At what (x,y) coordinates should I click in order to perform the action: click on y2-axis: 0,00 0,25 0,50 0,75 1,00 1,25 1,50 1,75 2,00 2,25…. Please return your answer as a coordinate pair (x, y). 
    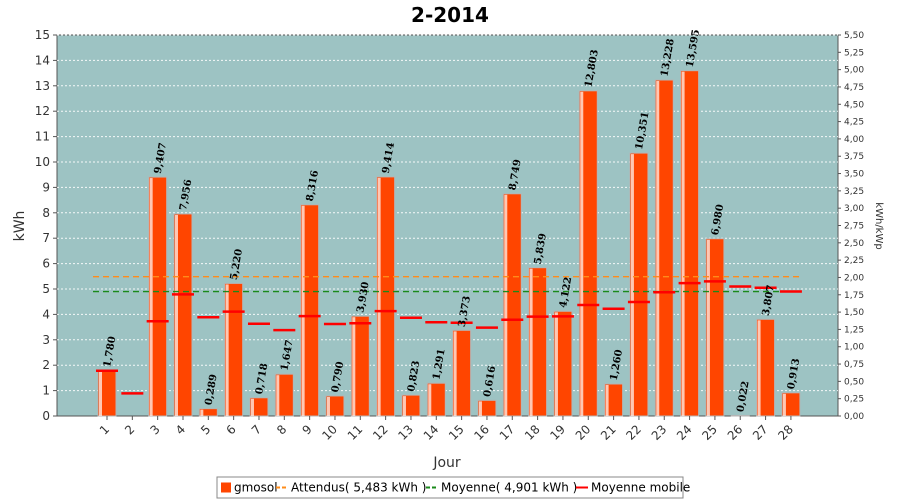
    Looking at the image, I should click on (851, 226).